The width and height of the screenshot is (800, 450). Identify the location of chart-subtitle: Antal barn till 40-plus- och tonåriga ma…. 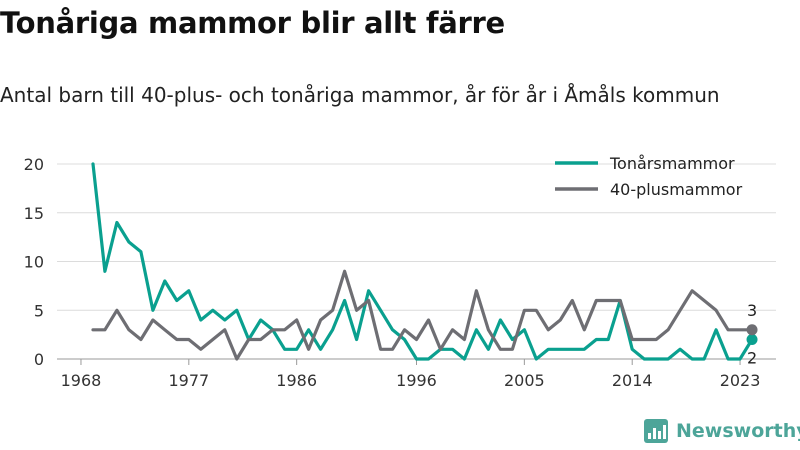
(360, 95).